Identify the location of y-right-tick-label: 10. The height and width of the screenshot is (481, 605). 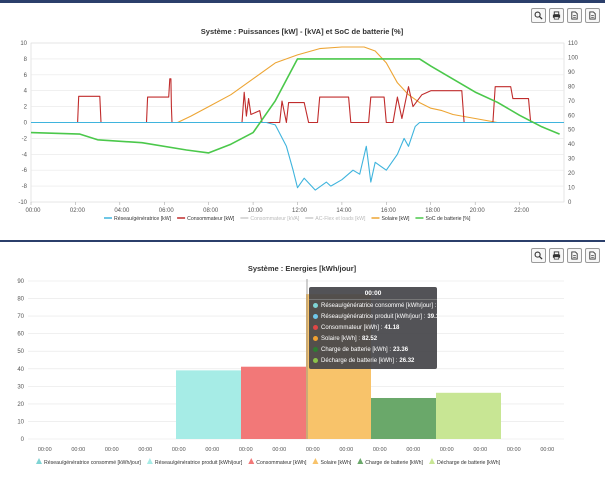
(571, 189).